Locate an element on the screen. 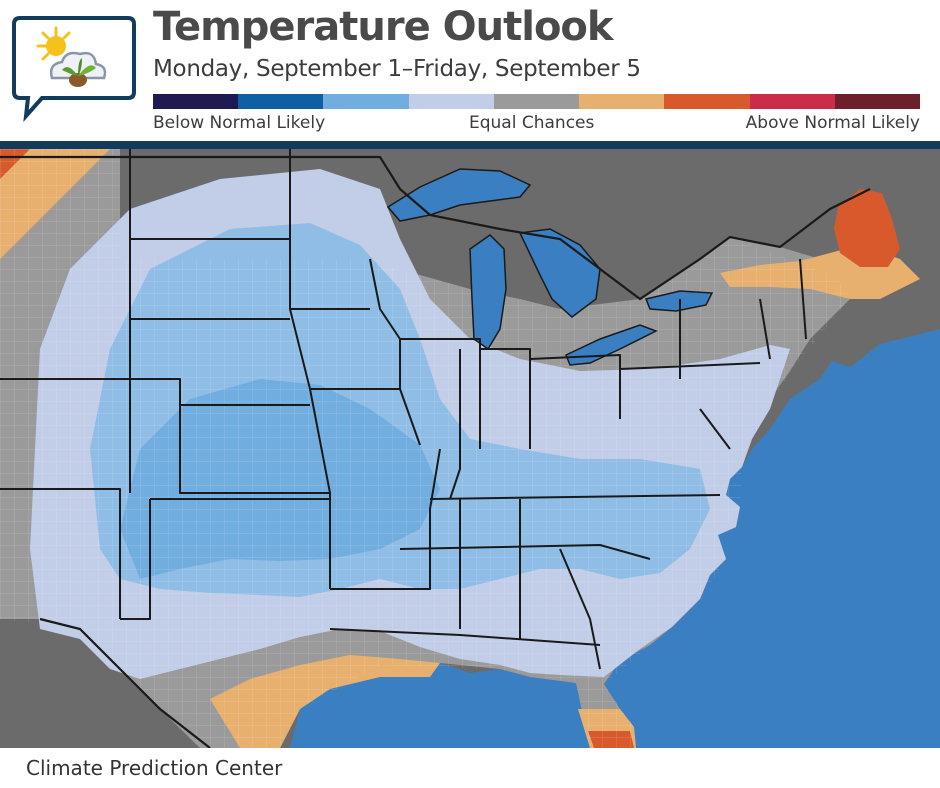 The image size is (940, 788). probability-color-scale is located at coordinates (536, 101).